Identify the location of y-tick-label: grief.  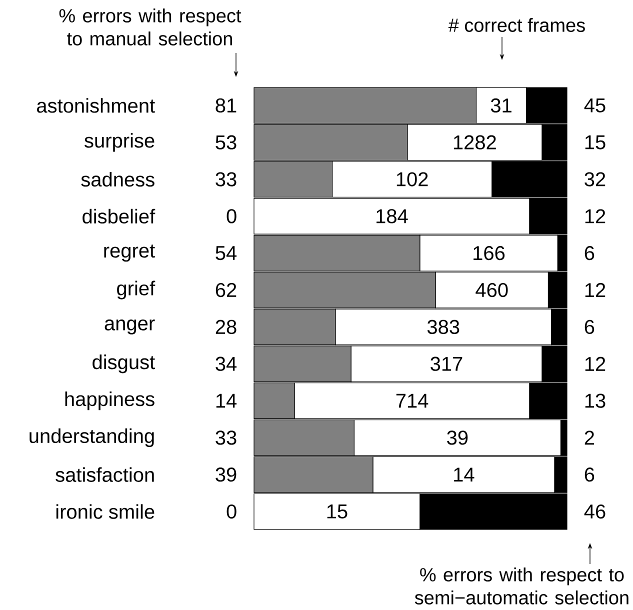
(136, 290).